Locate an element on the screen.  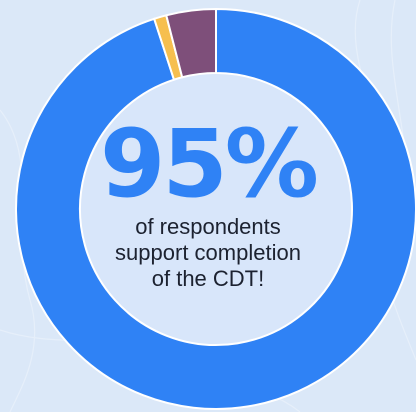
headline-percentage: 95% is located at coordinates (209, 164).